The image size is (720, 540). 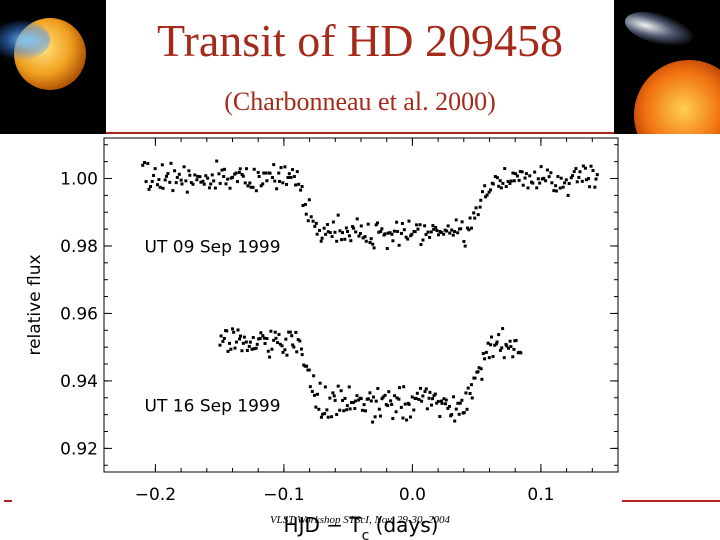 I want to click on y-tick-label: 0.98, so click(x=79, y=247).